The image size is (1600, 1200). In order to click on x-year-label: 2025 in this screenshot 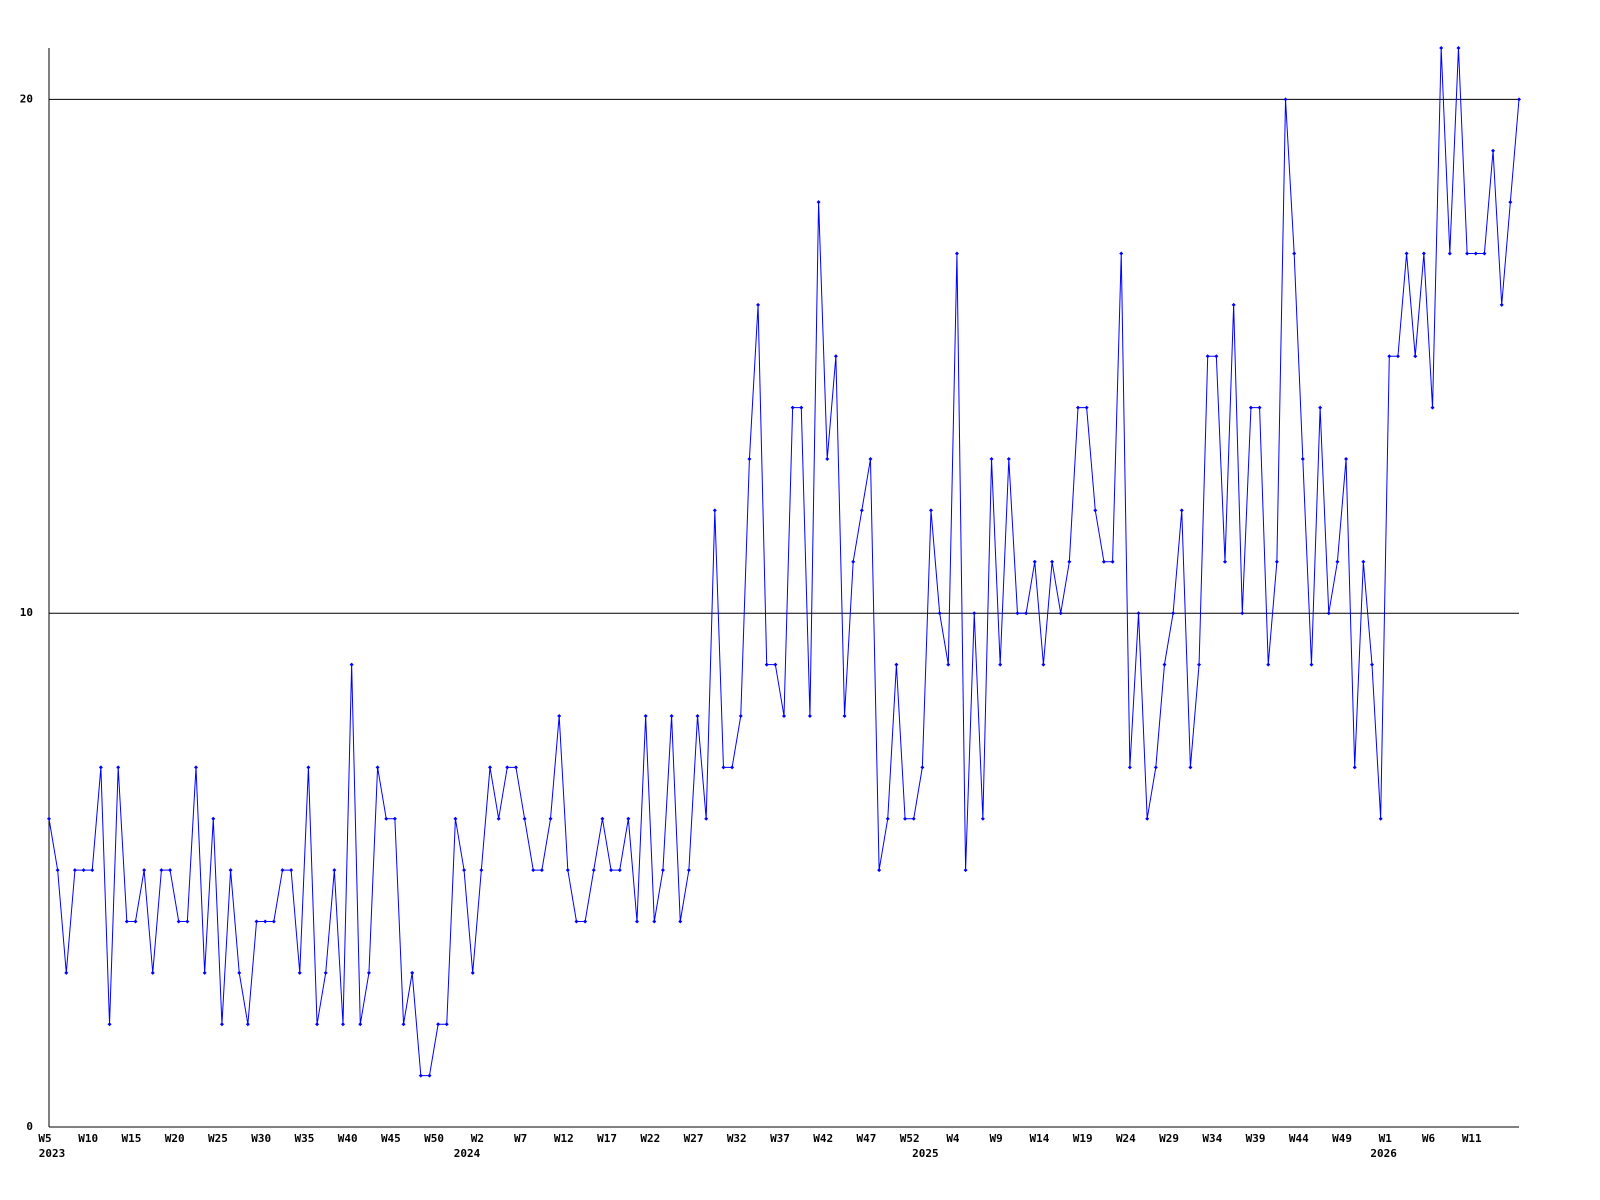, I will do `click(925, 1153)`.